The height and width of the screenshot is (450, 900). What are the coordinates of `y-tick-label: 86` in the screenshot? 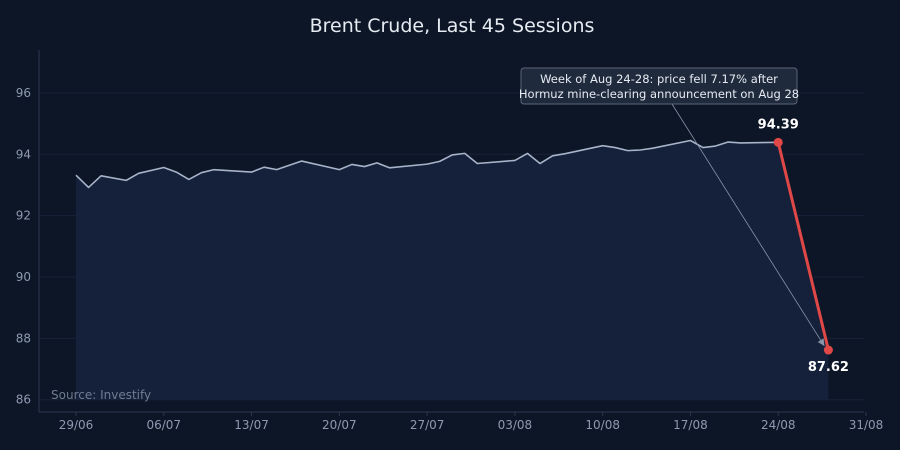 It's located at (23, 400).